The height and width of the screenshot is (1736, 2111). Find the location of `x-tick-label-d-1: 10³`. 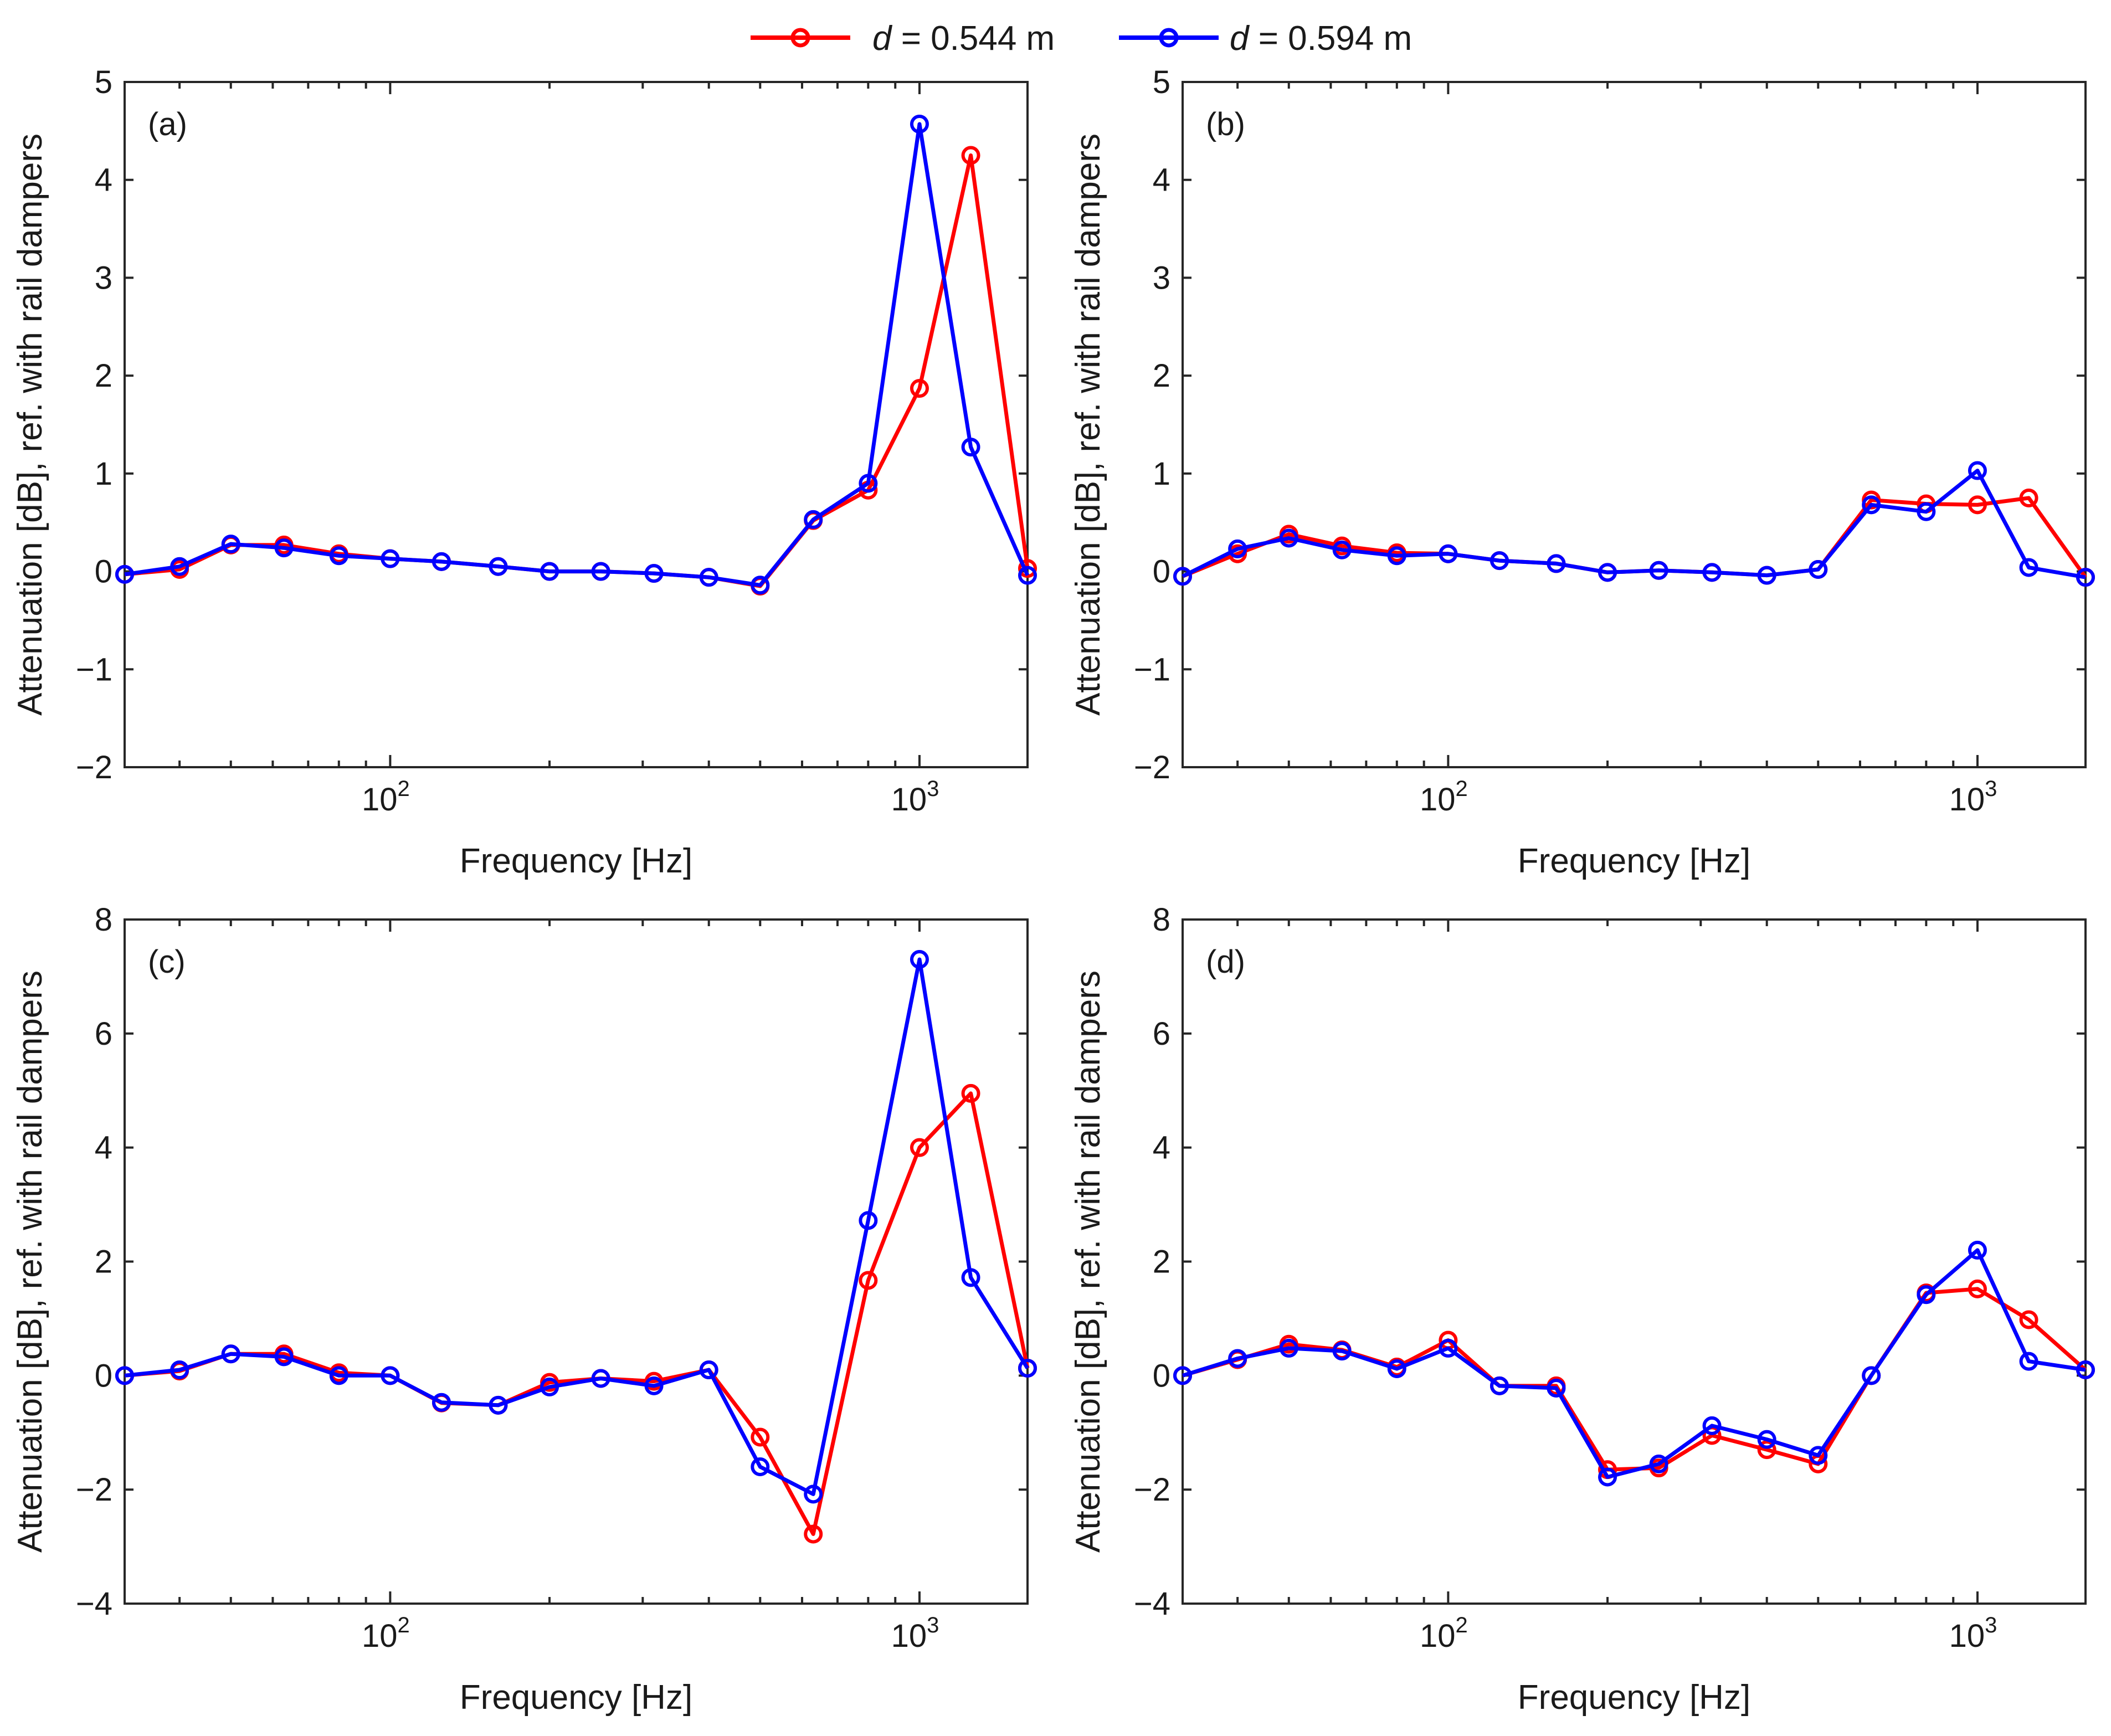

x-tick-label-d-1: 10³ is located at coordinates (1973, 1633).